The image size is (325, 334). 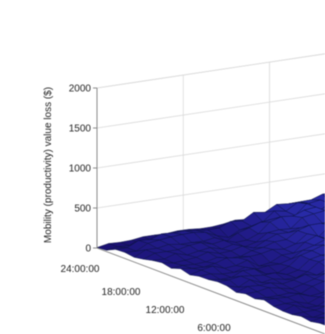 What do you see at coordinates (214, 328) in the screenshot?
I see `x-tick-label: 6:00:00` at bounding box center [214, 328].